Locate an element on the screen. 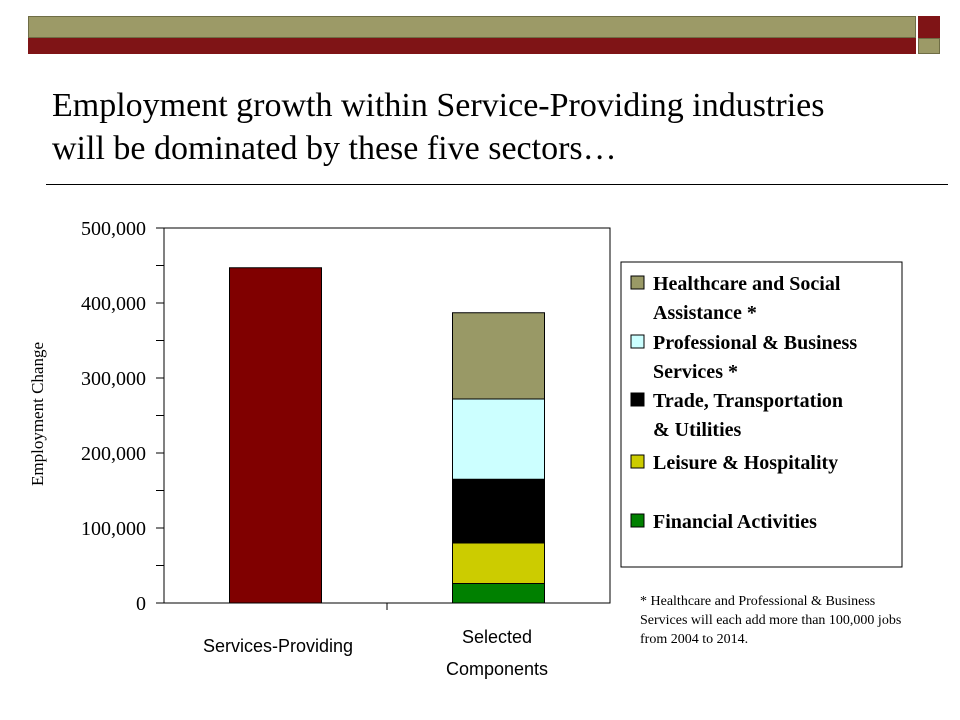  y-tick-label: 0 is located at coordinates (141, 604).